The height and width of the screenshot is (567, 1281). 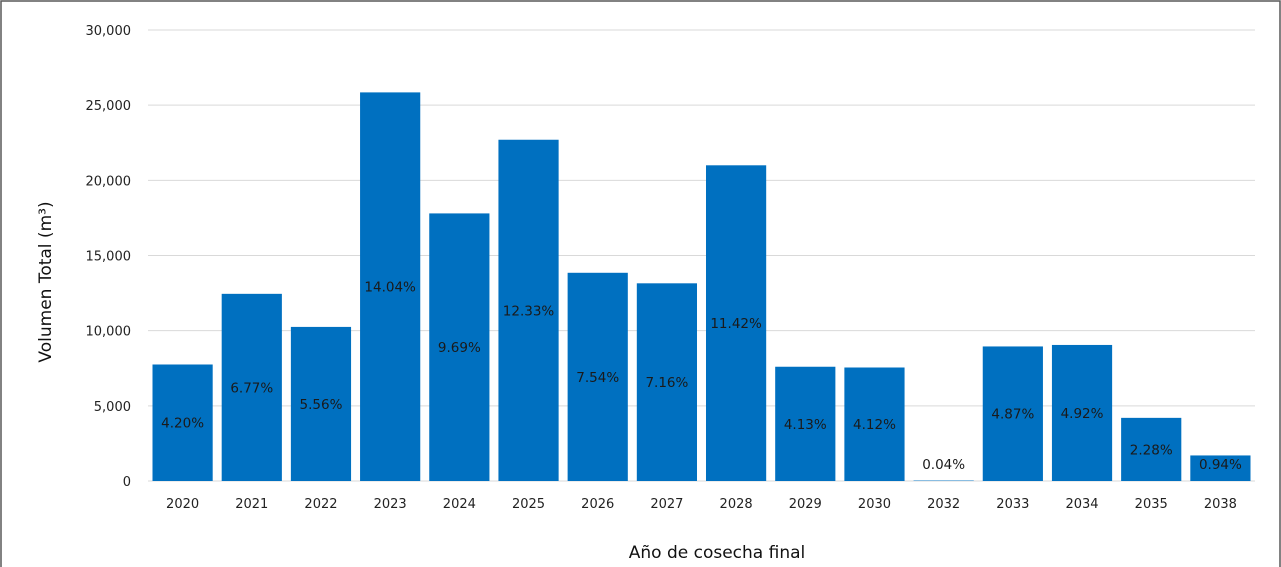 I want to click on data-label-2032: 0.04%, so click(x=943, y=465).